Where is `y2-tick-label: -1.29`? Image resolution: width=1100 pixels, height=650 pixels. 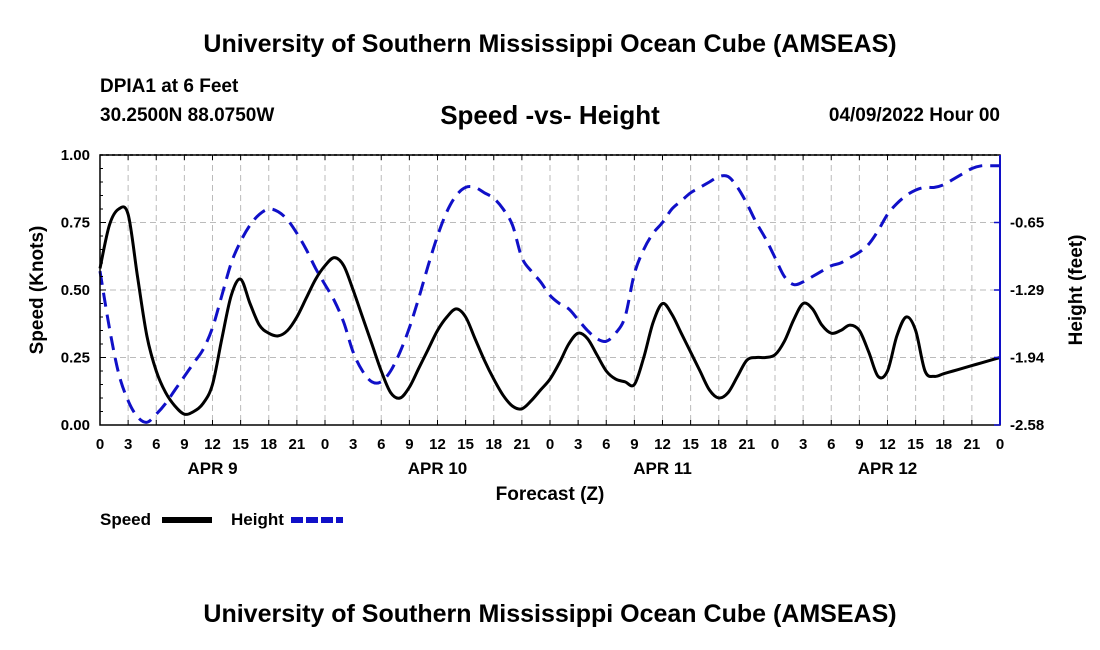 y2-tick-label: -1.29 is located at coordinates (1027, 290).